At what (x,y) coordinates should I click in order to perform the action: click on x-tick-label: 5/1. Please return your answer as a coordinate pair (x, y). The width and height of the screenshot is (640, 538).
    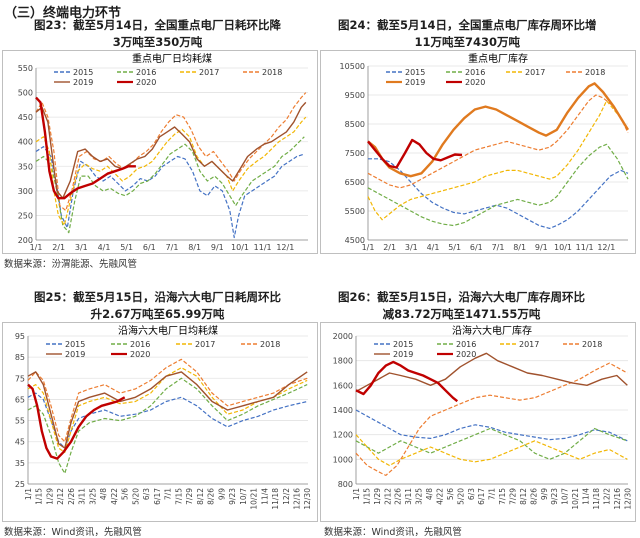
    Looking at the image, I should click on (454, 247).